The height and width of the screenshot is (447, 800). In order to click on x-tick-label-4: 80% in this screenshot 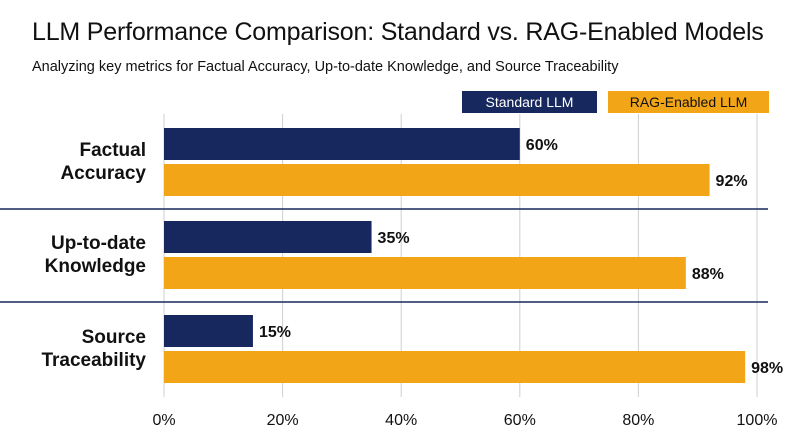, I will do `click(638, 420)`.